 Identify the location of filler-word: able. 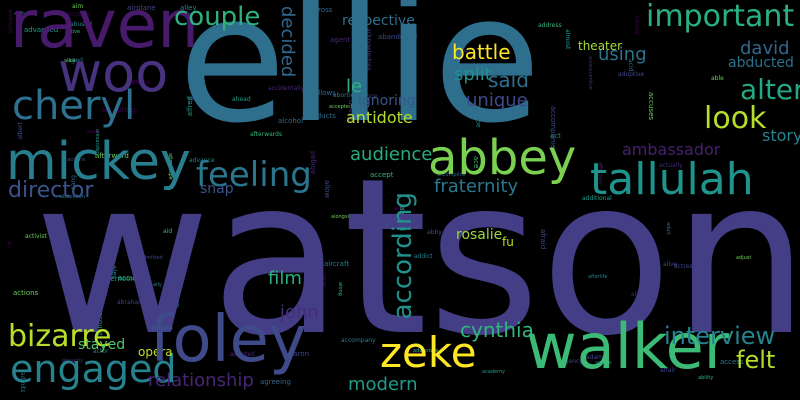
(717, 78).